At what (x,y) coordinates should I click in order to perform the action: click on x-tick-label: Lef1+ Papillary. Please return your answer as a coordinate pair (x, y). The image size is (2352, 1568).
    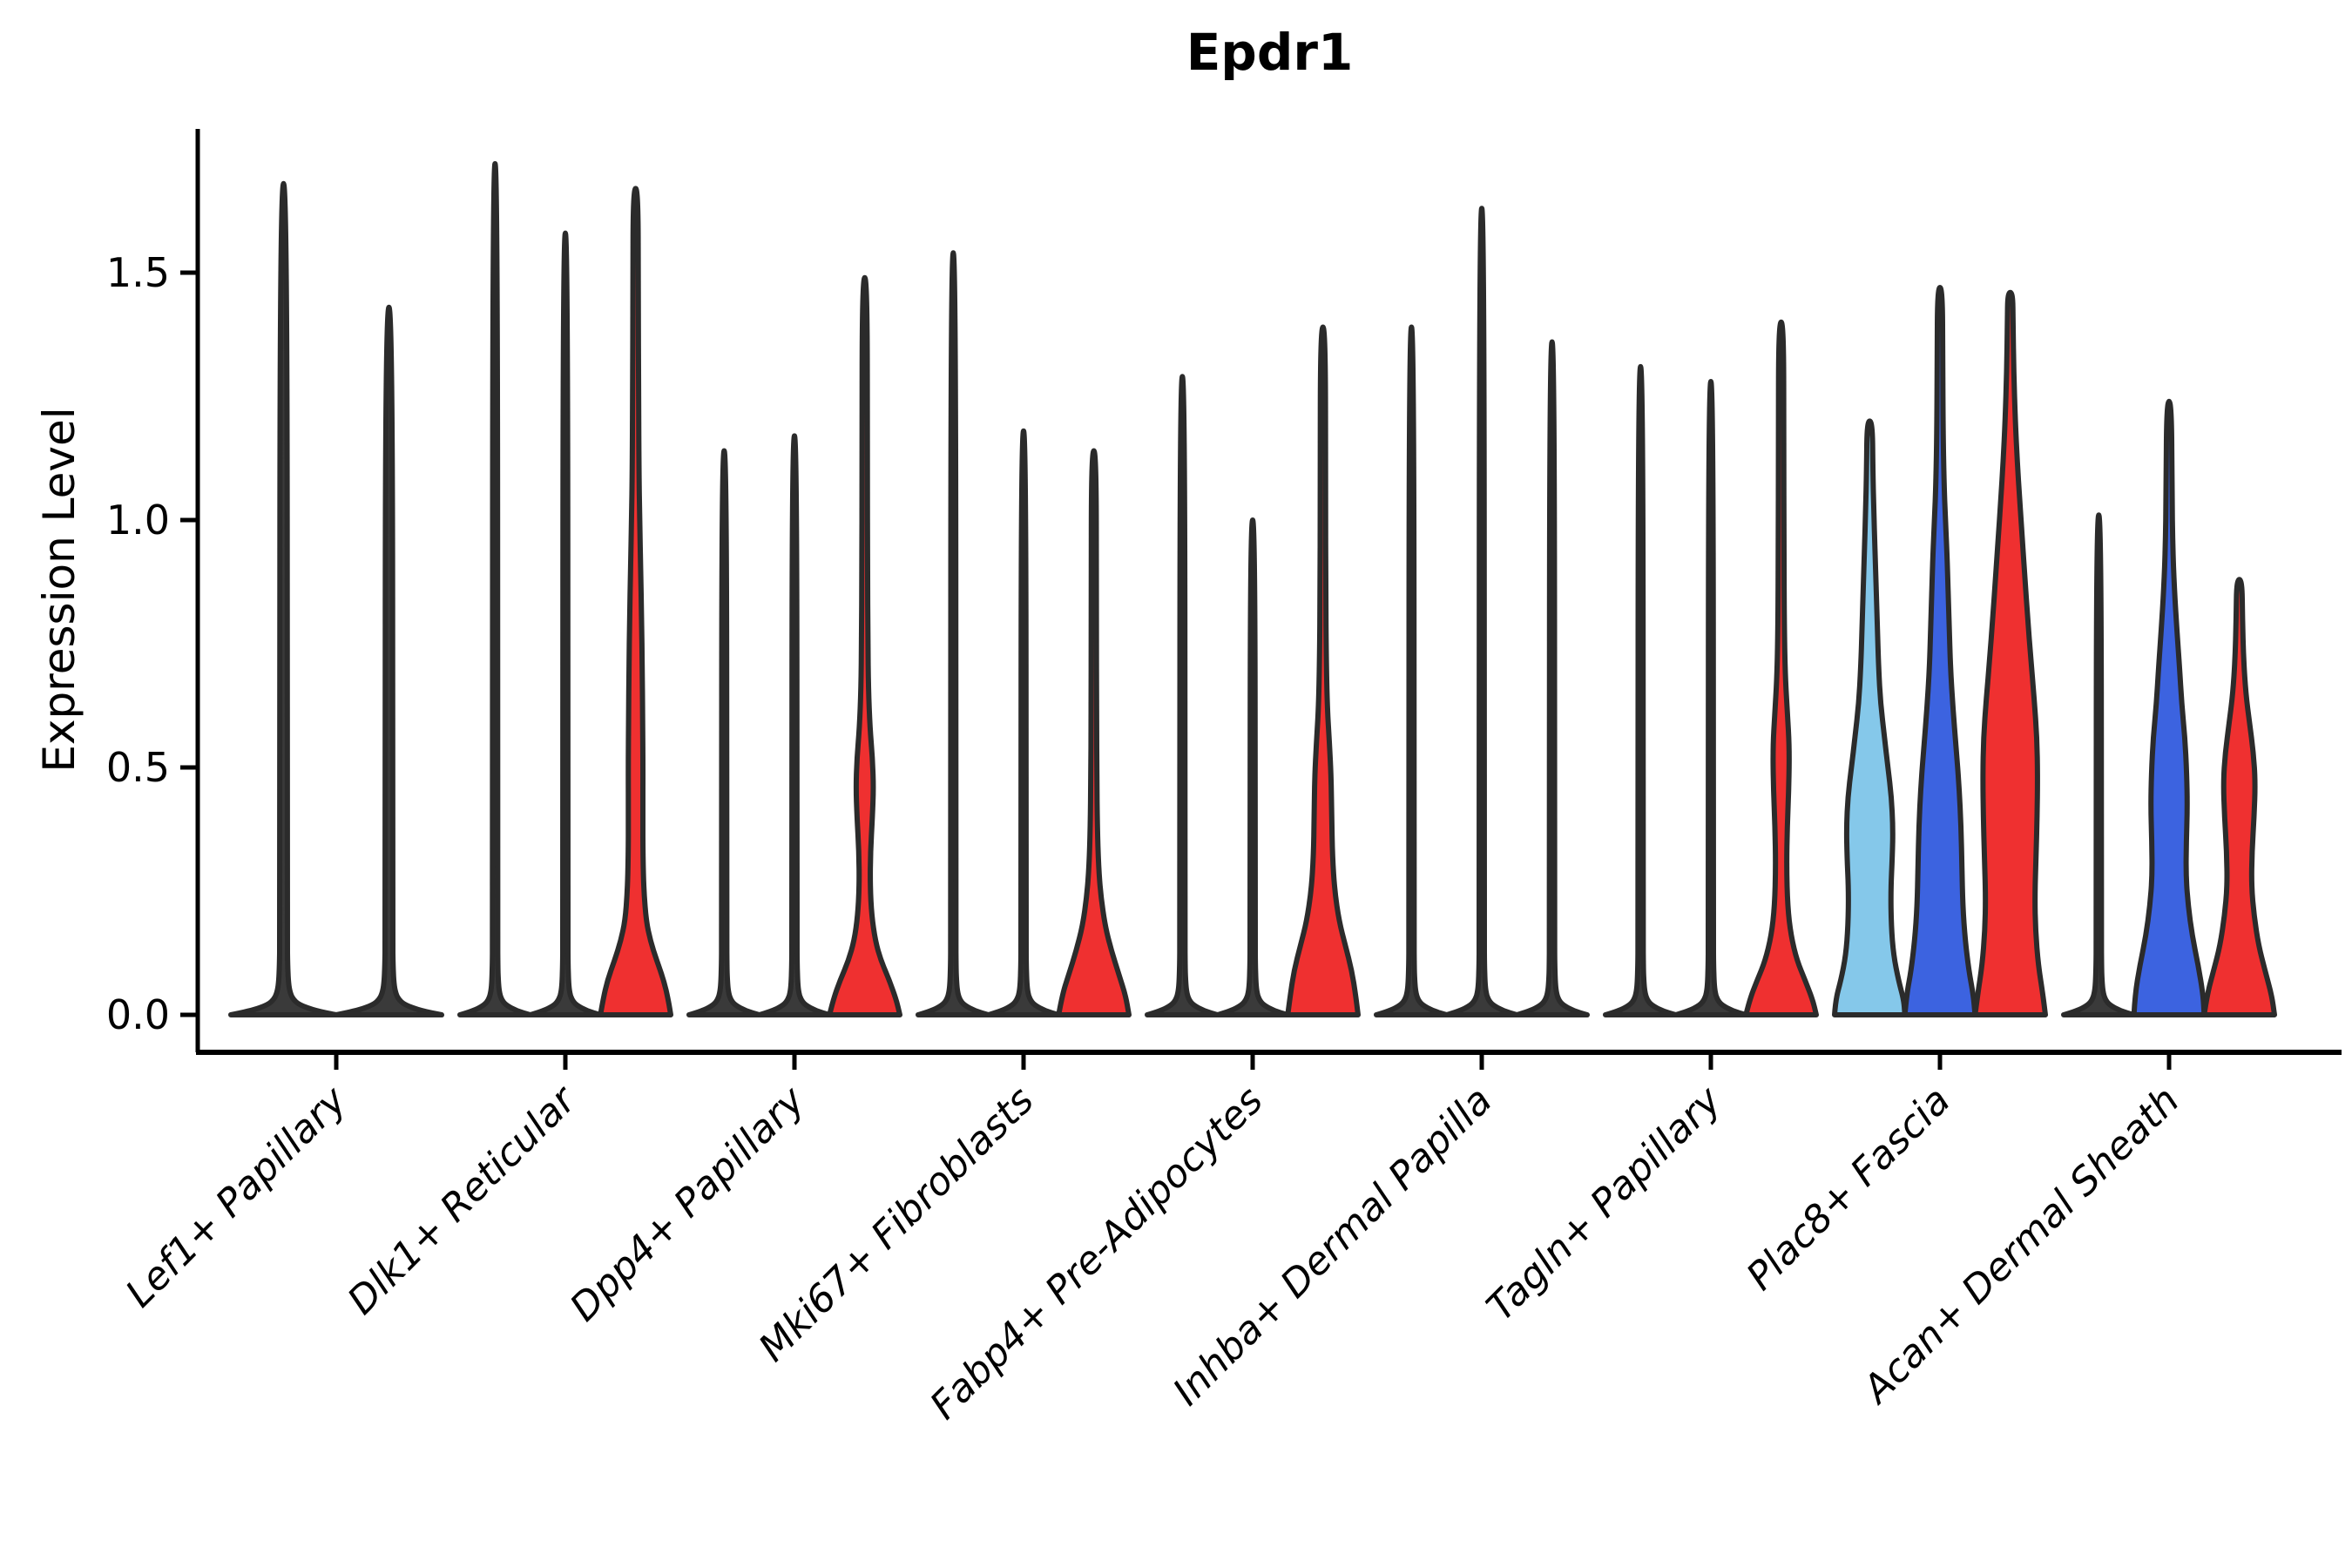
    Looking at the image, I should click on (237, 1197).